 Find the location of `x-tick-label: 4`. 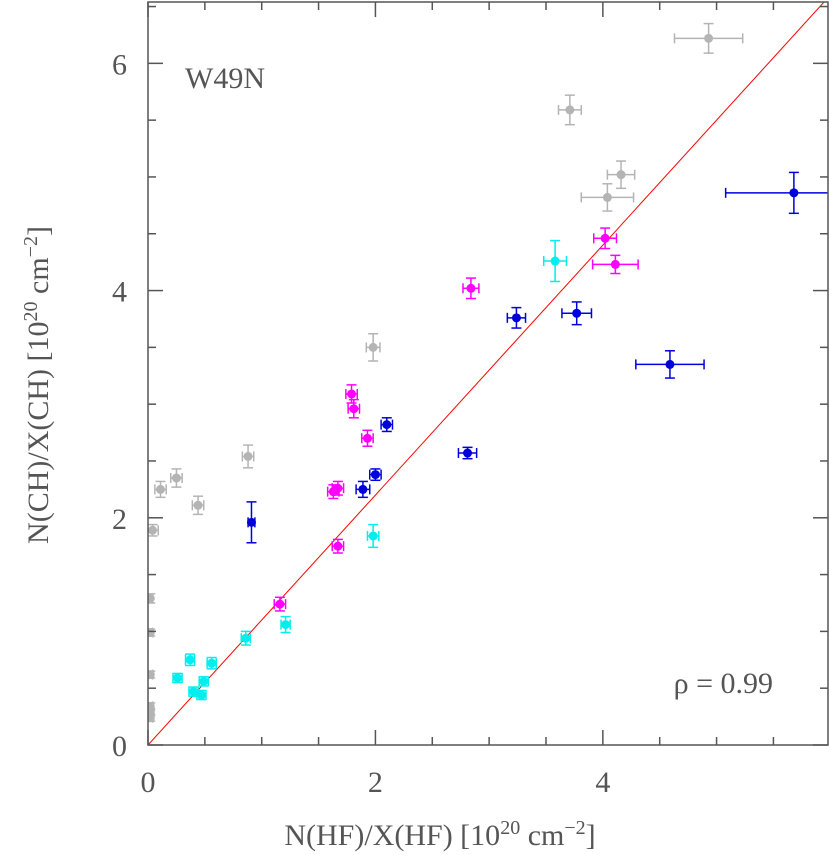

x-tick-label: 4 is located at coordinates (602, 782).